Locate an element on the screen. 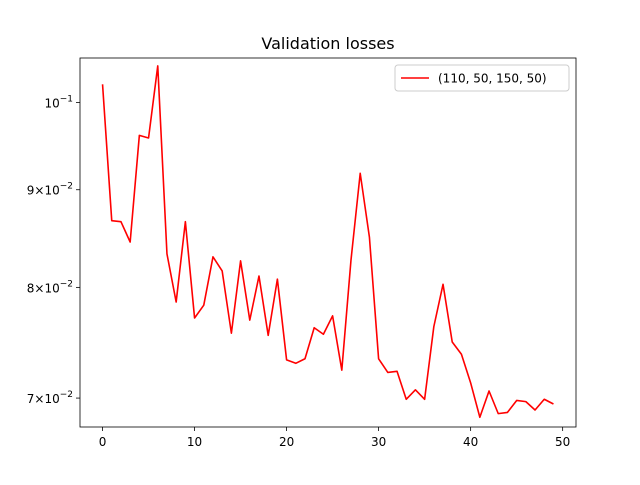  x-tick-label: 10 is located at coordinates (194, 442).